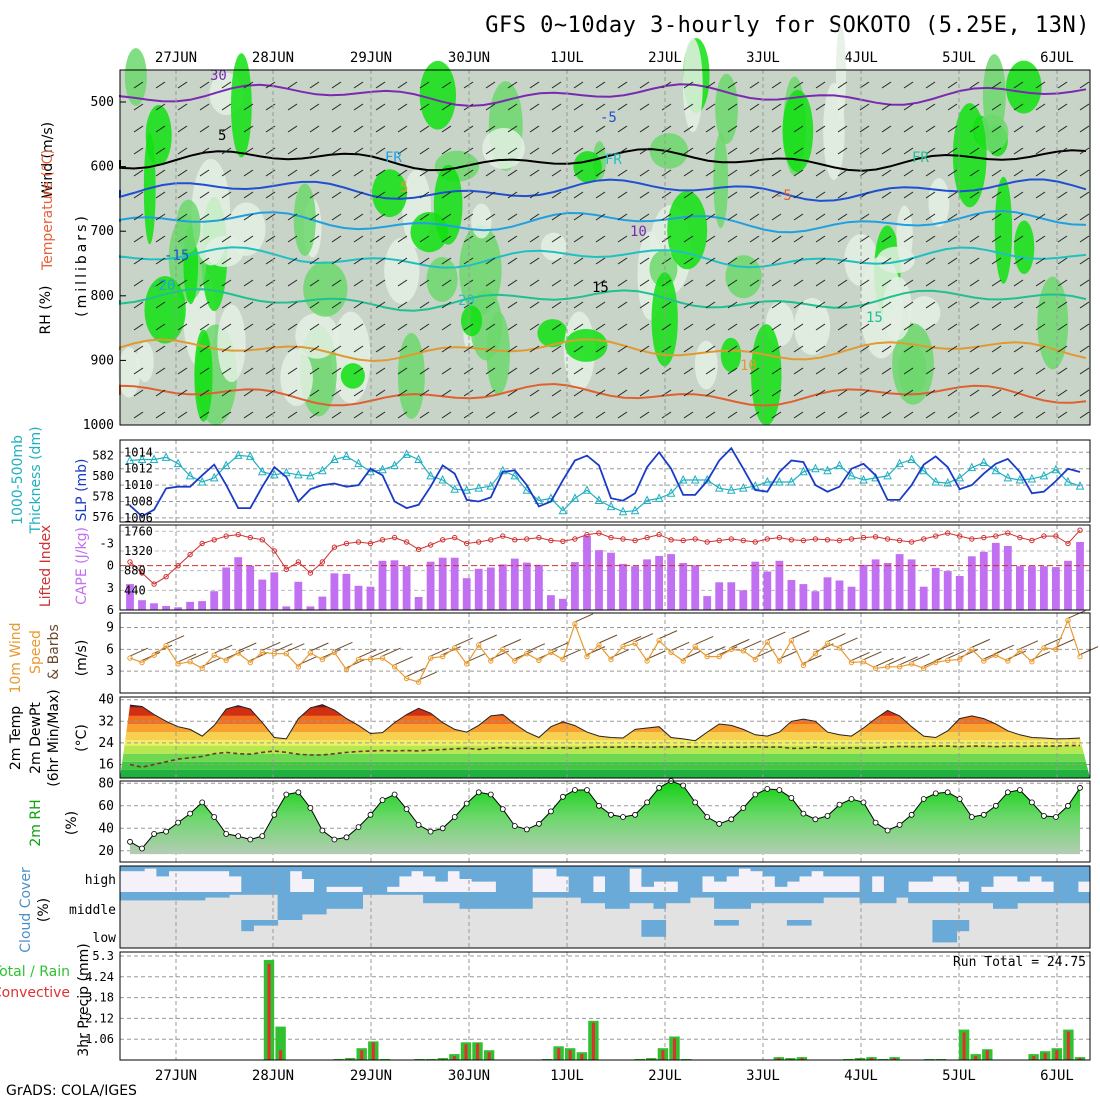 The image size is (1100, 1100). I want to click on rh-tick-20: 20, so click(106, 851).